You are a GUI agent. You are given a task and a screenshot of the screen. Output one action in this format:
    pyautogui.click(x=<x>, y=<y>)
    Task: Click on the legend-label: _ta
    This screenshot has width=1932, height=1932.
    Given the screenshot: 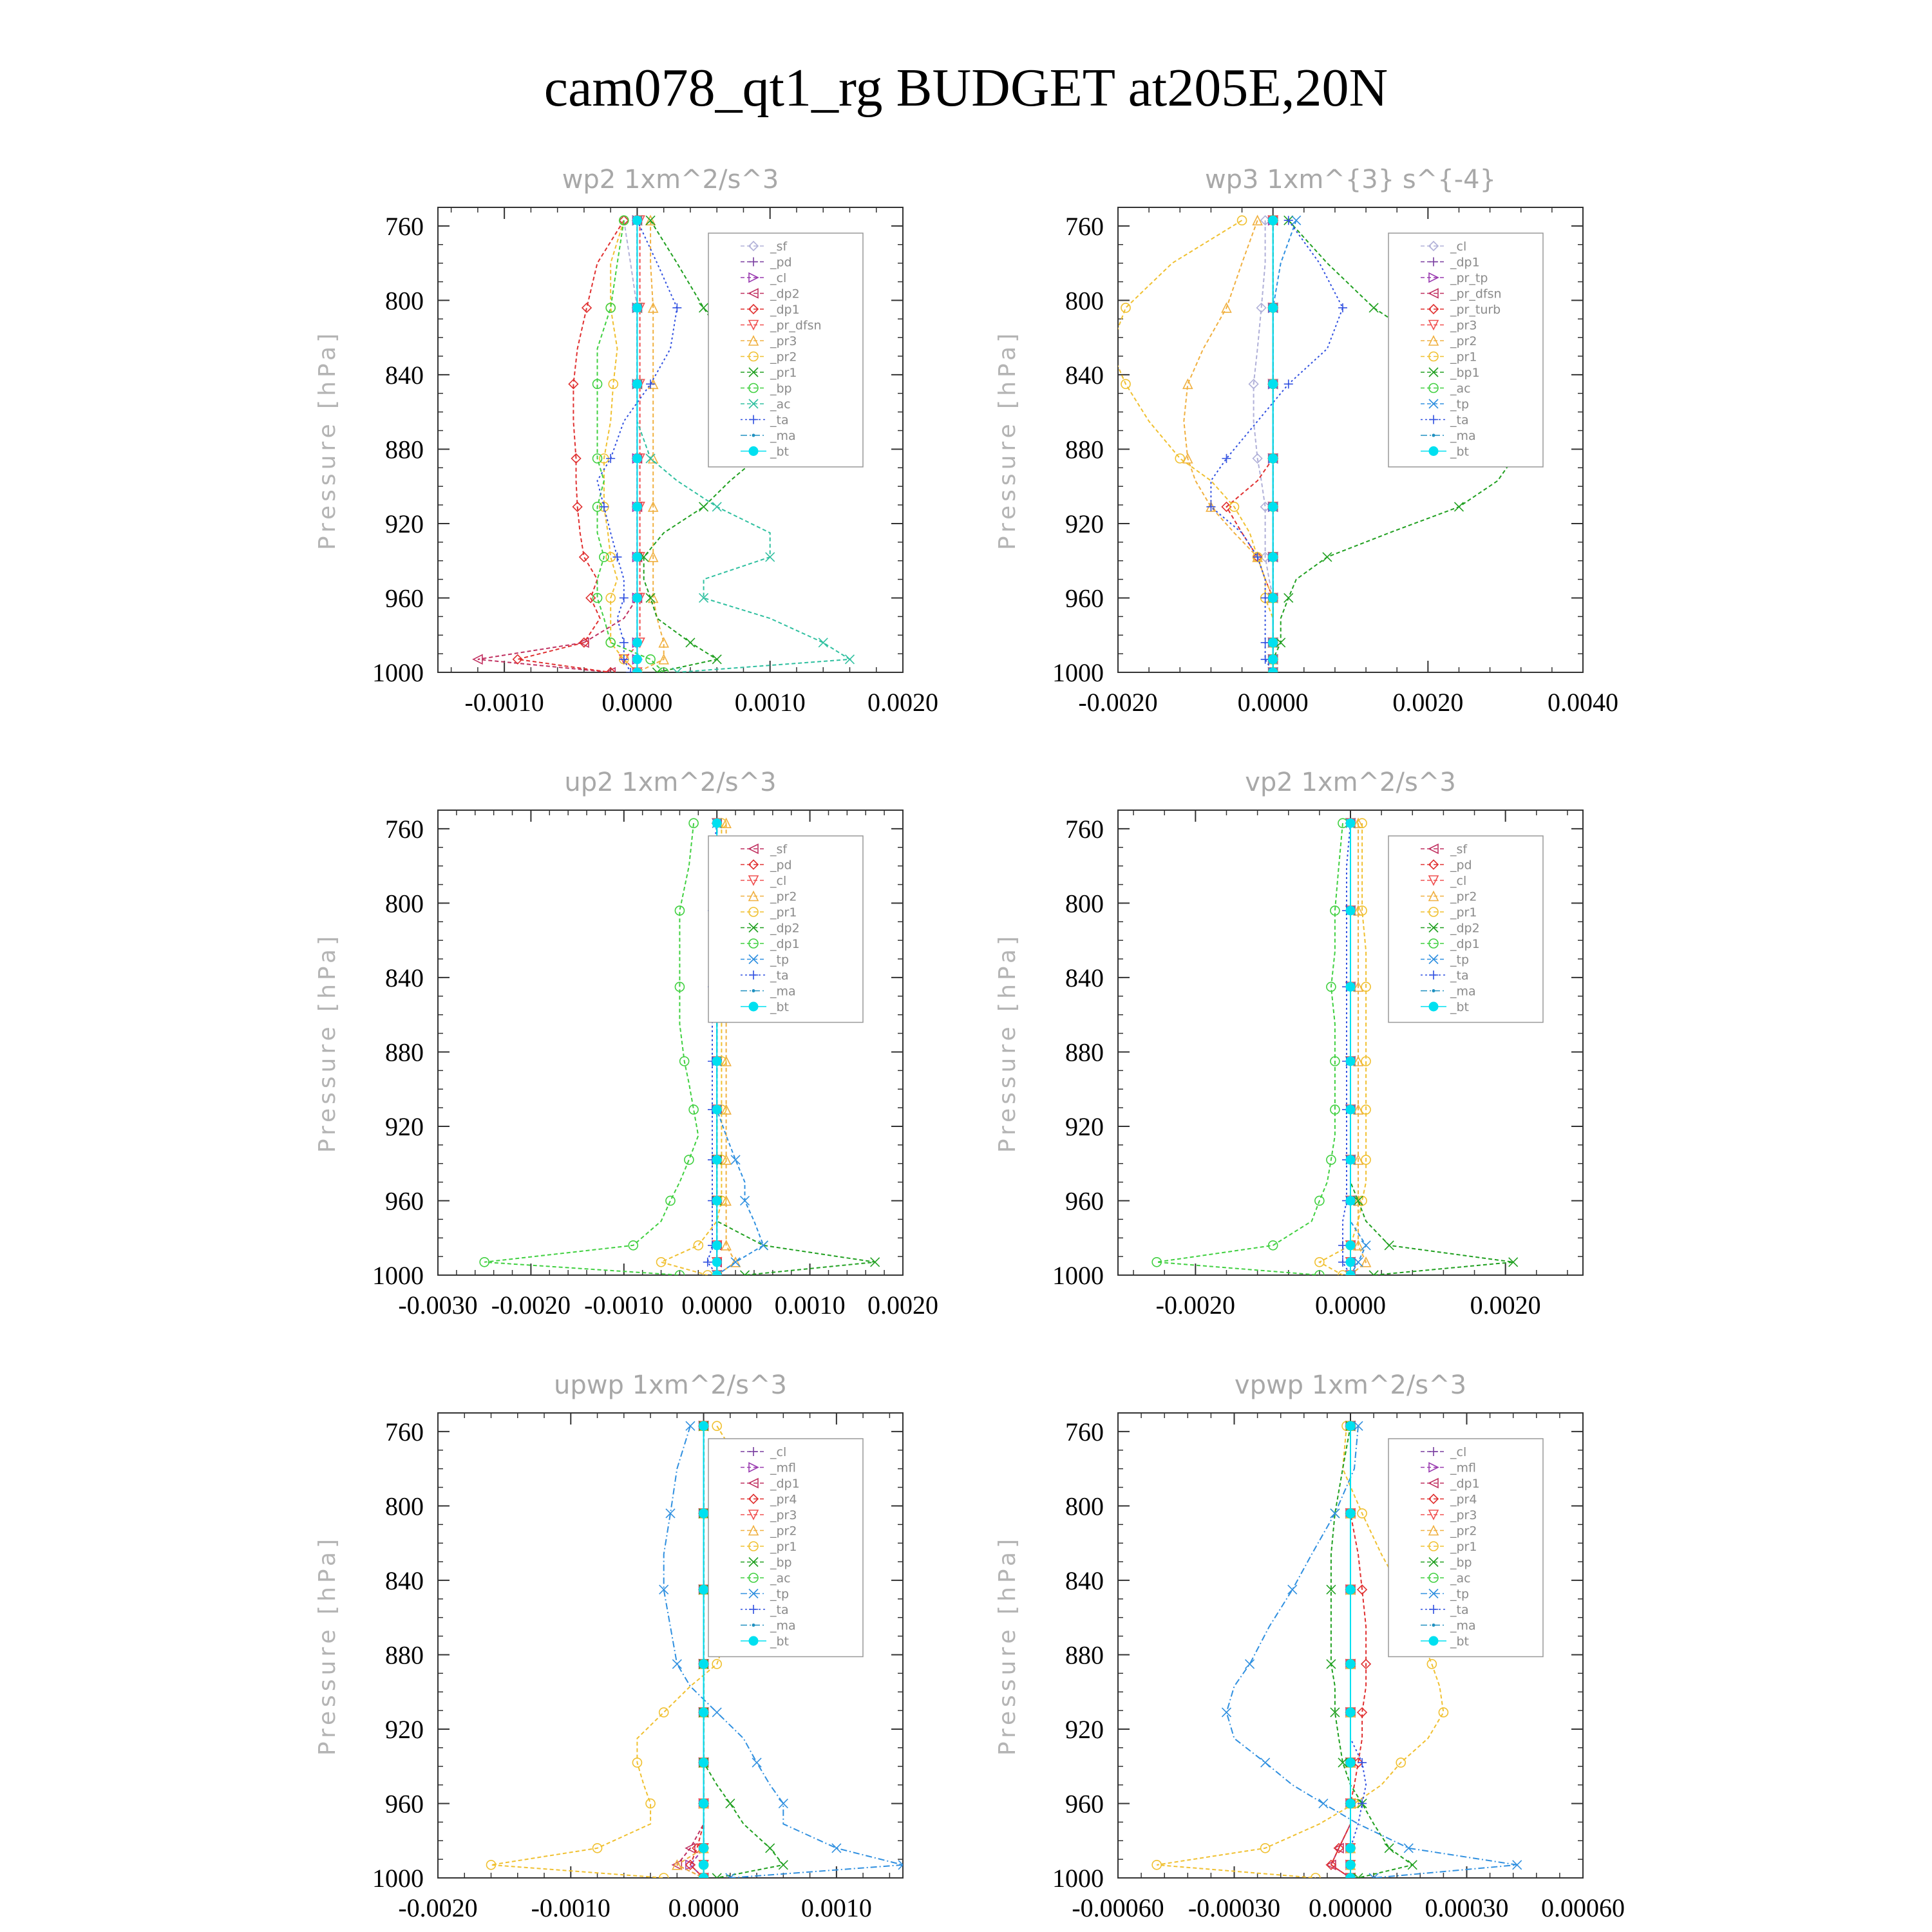 What is the action you would take?
    pyautogui.click(x=780, y=976)
    